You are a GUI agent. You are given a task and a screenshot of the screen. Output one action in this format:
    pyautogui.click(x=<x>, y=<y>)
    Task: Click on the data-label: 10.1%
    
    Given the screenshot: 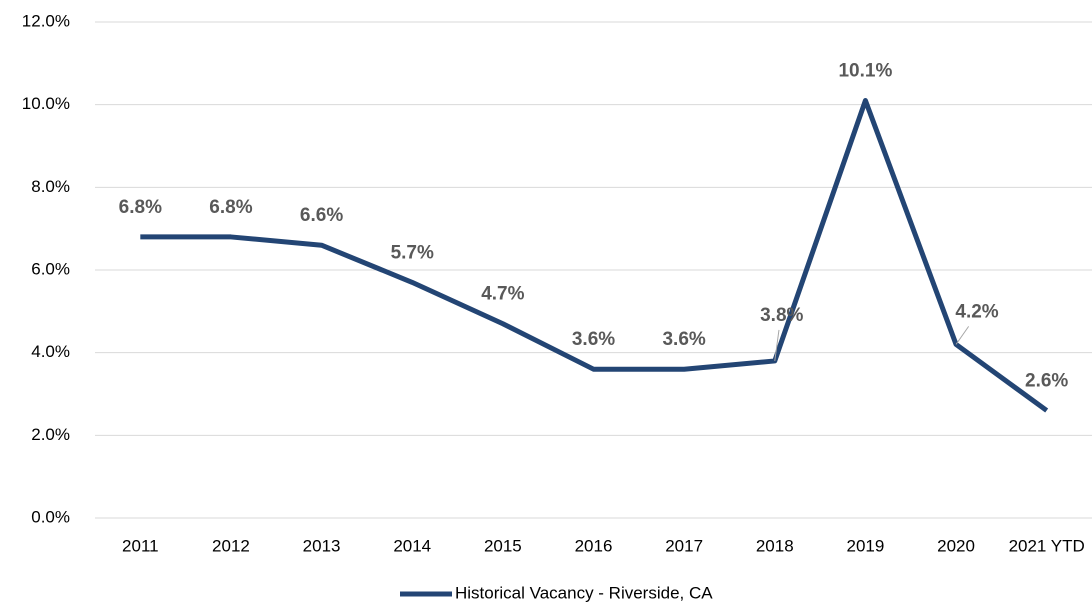 What is the action you would take?
    pyautogui.click(x=865, y=71)
    